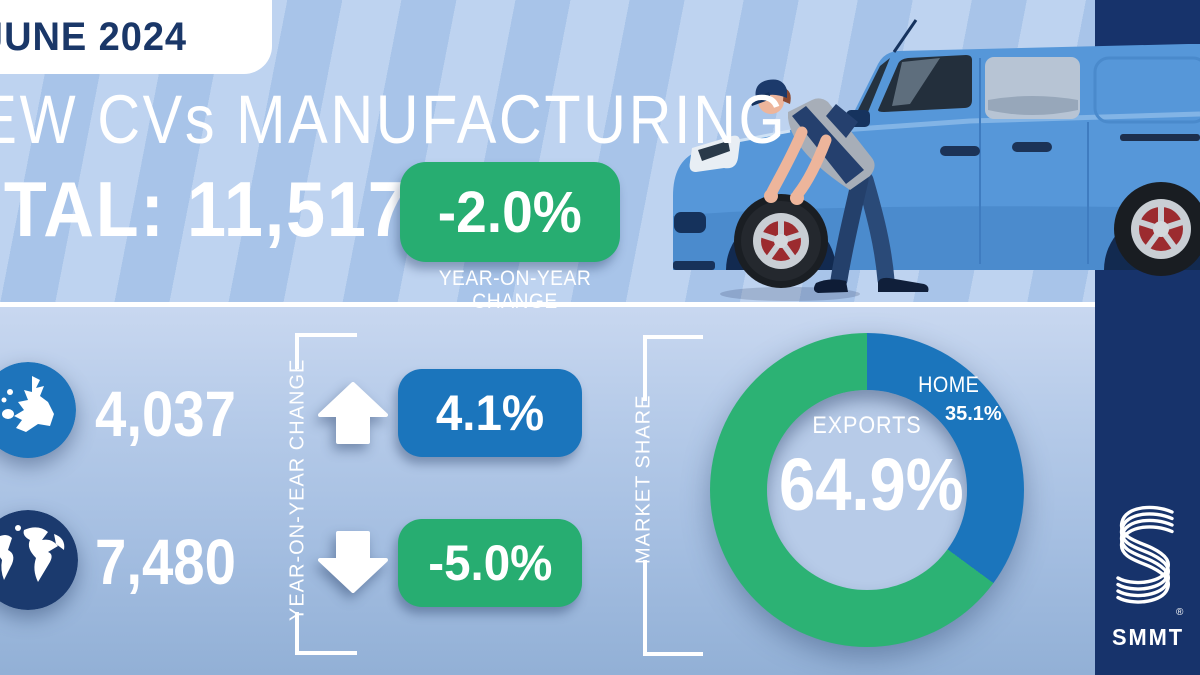 Image resolution: width=1200 pixels, height=675 pixels. What do you see at coordinates (871, 484) in the screenshot?
I see `donut-exports-value: 64.9%` at bounding box center [871, 484].